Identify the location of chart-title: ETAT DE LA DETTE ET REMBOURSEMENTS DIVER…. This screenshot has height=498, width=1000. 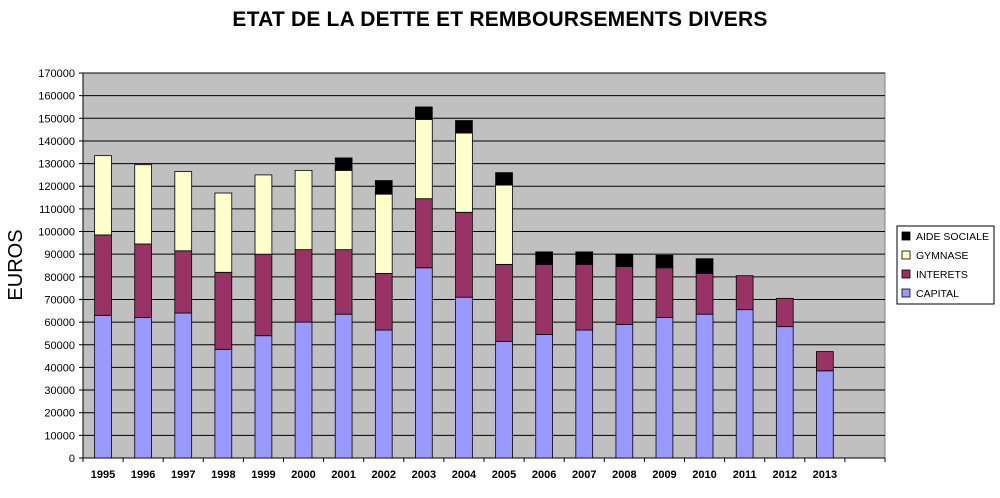
(500, 19).